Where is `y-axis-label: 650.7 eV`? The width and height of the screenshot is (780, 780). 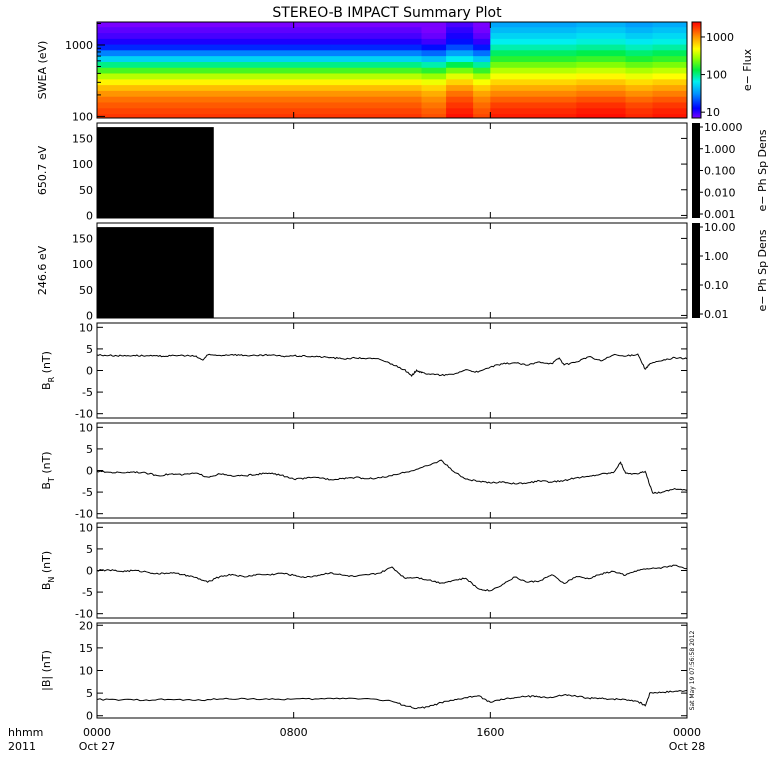 y-axis-label: 650.7 eV is located at coordinates (42, 170).